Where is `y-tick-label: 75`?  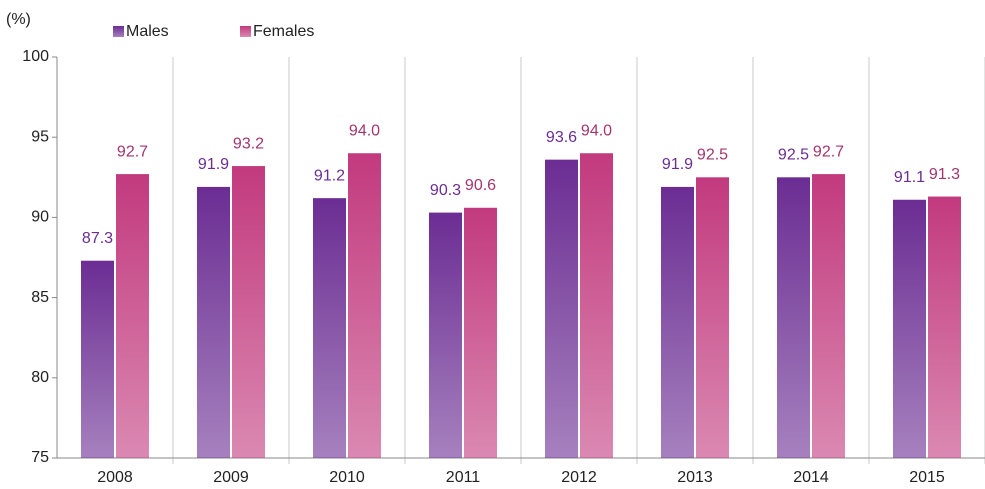 y-tick-label: 75 is located at coordinates (40, 457).